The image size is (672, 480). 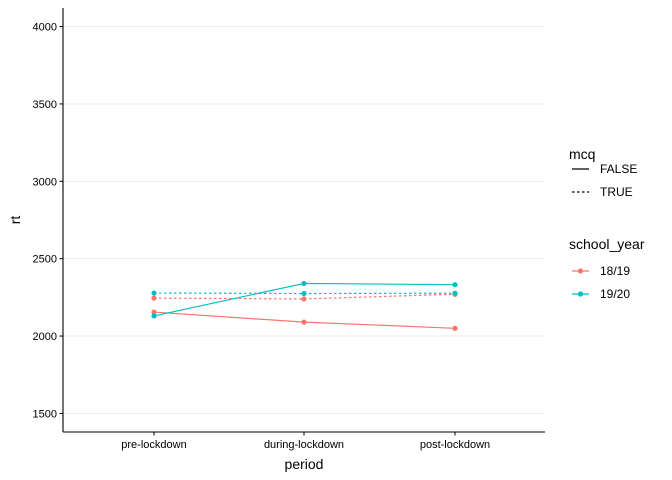 I want to click on data-point-1920-true-post-lockdown, so click(x=455, y=293).